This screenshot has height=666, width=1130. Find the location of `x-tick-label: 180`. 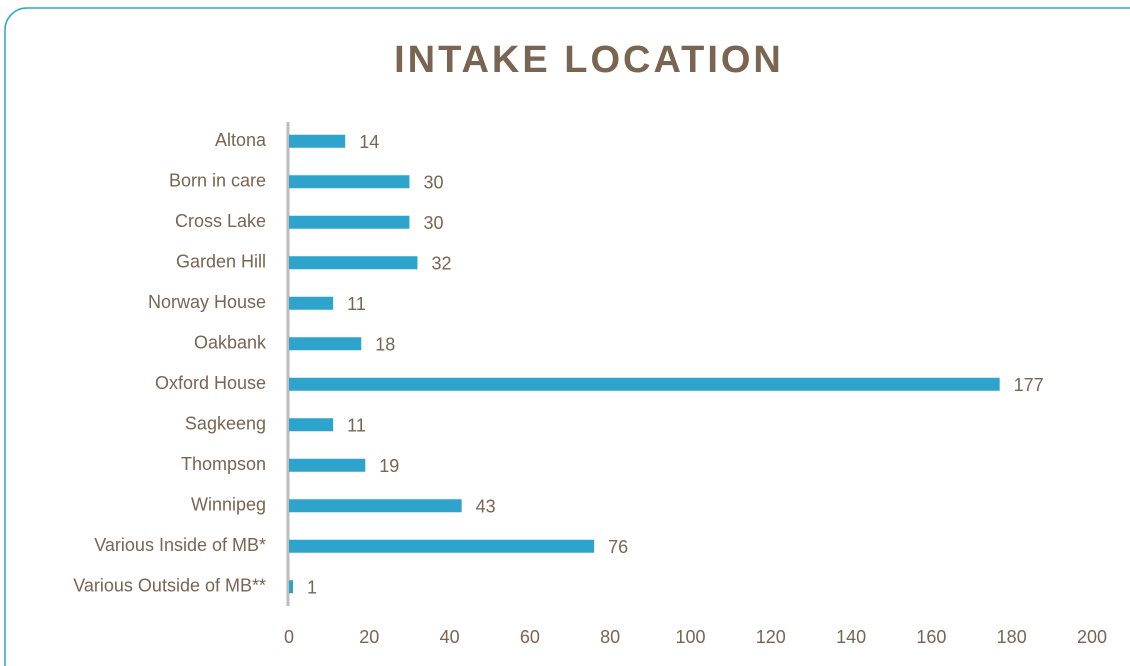

x-tick-label: 180 is located at coordinates (1012, 637).